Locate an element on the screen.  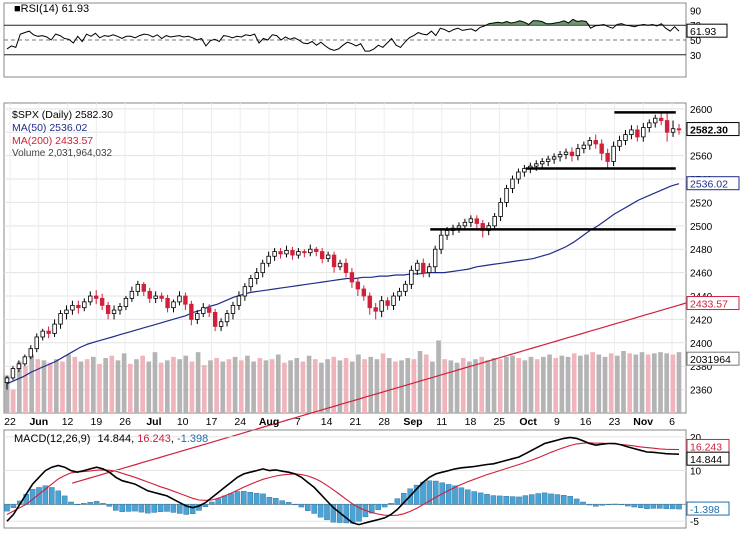
price-tick-label: 2360 is located at coordinates (701, 391).